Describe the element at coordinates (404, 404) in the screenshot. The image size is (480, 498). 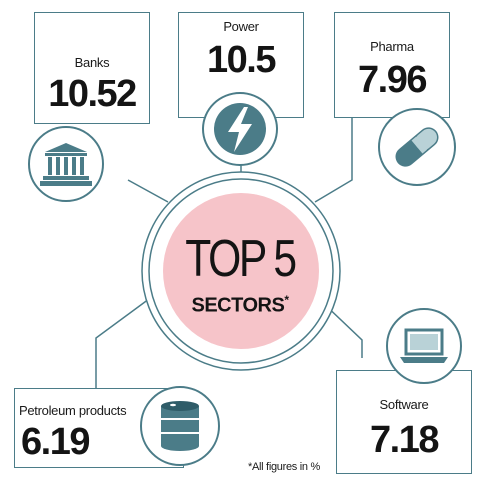
I see `sector-label-software: Software` at that location.